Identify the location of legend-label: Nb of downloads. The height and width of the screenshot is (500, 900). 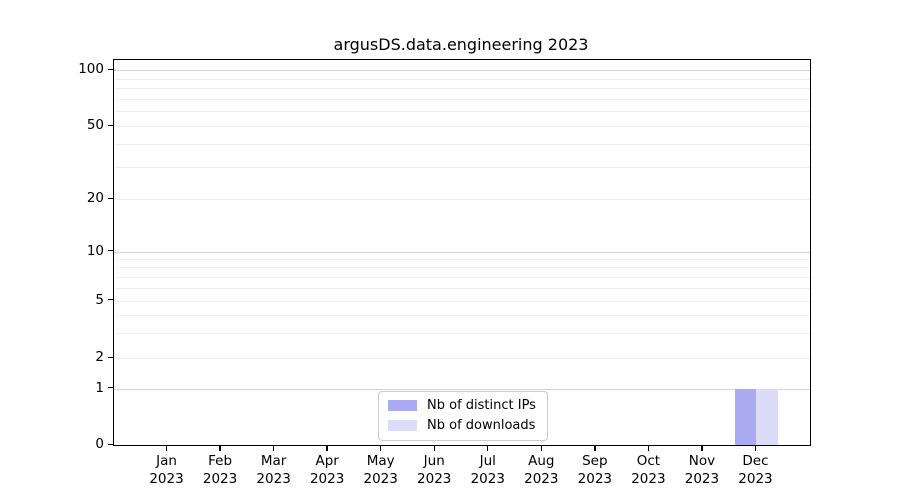
(481, 425).